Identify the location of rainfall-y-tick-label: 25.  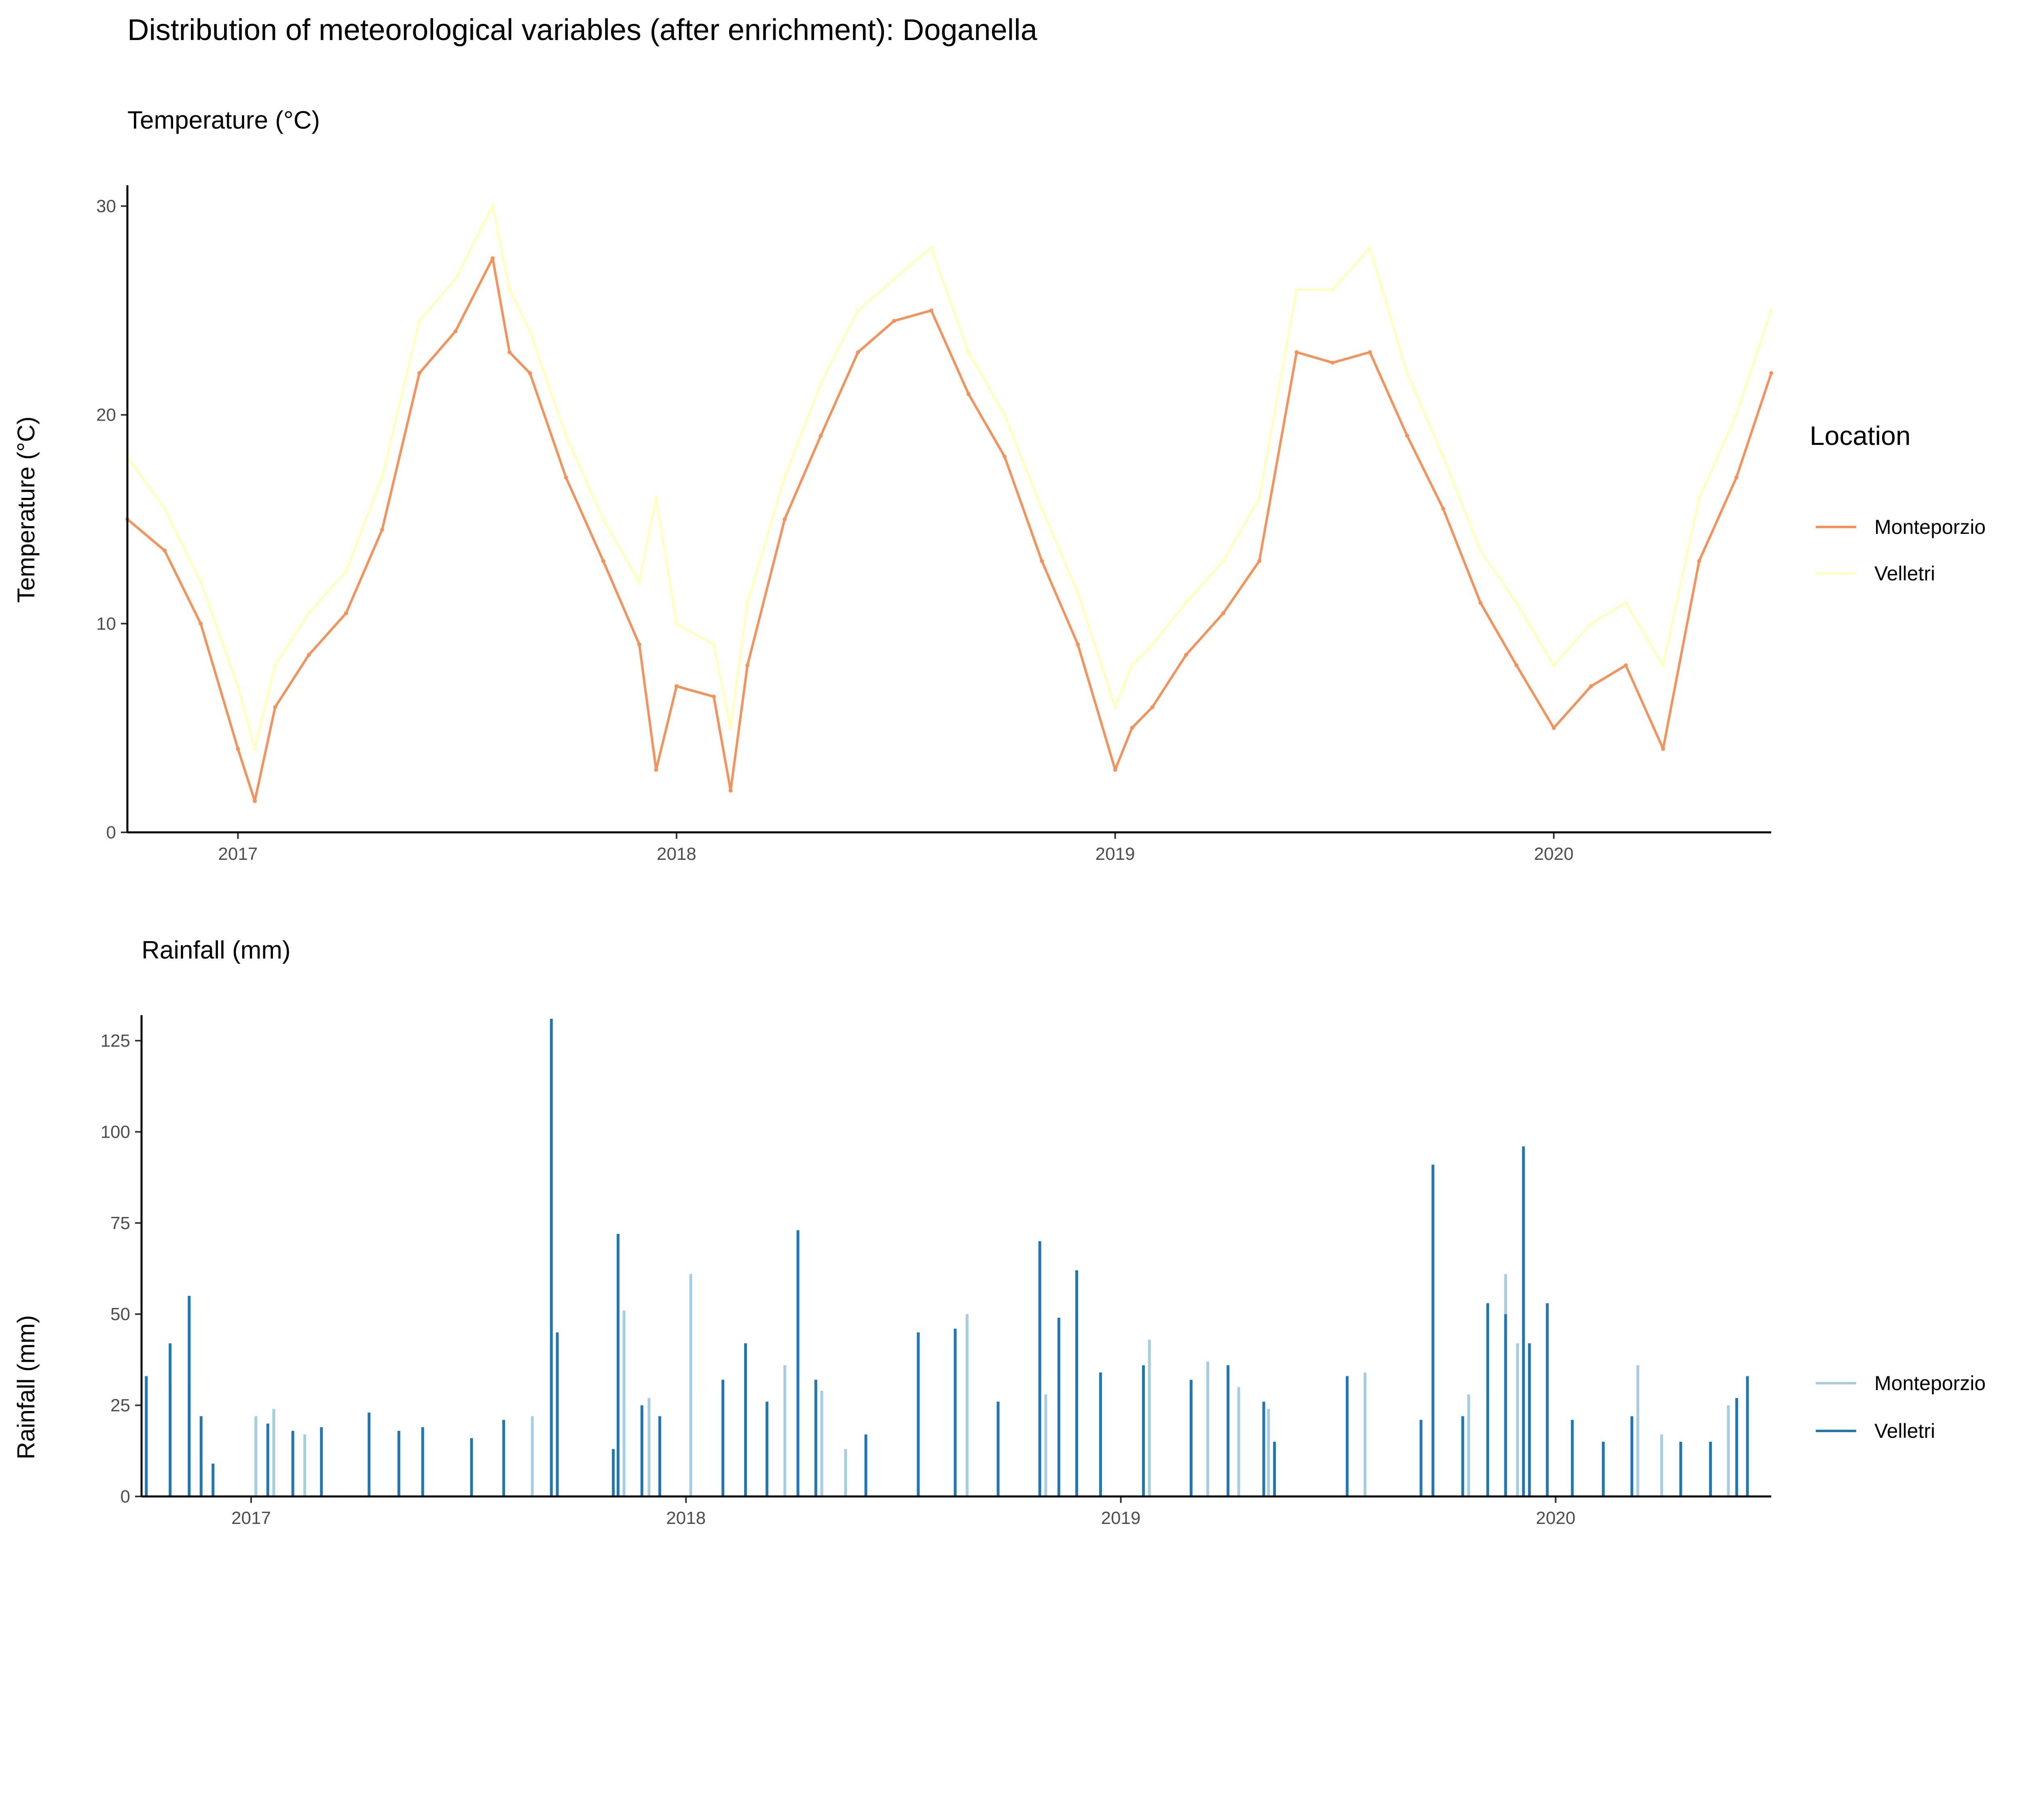
(120, 1406).